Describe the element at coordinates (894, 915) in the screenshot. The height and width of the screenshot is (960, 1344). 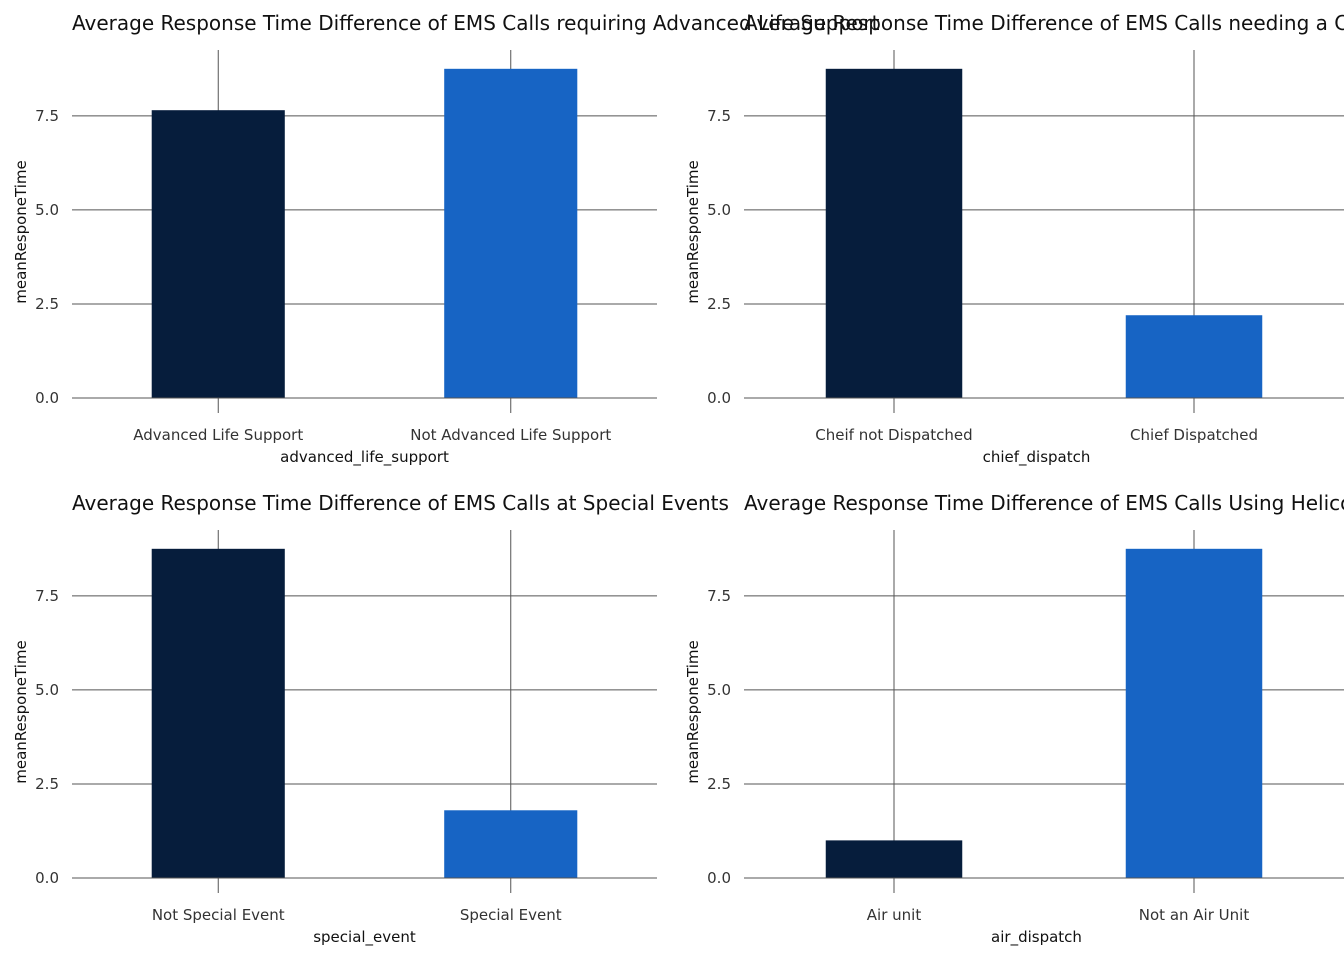
I see `x-tick-label: Air unit` at that location.